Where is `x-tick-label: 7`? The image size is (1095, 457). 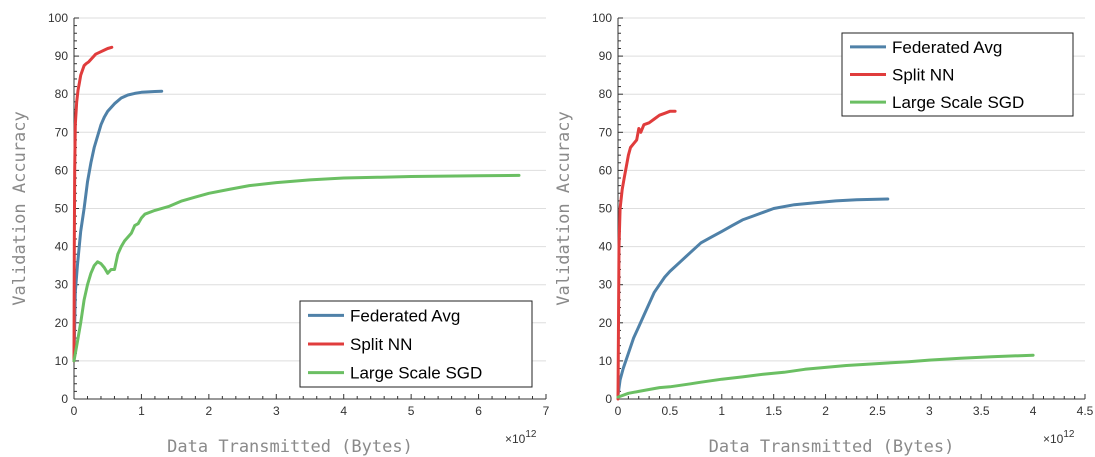 x-tick-label: 7 is located at coordinates (546, 411).